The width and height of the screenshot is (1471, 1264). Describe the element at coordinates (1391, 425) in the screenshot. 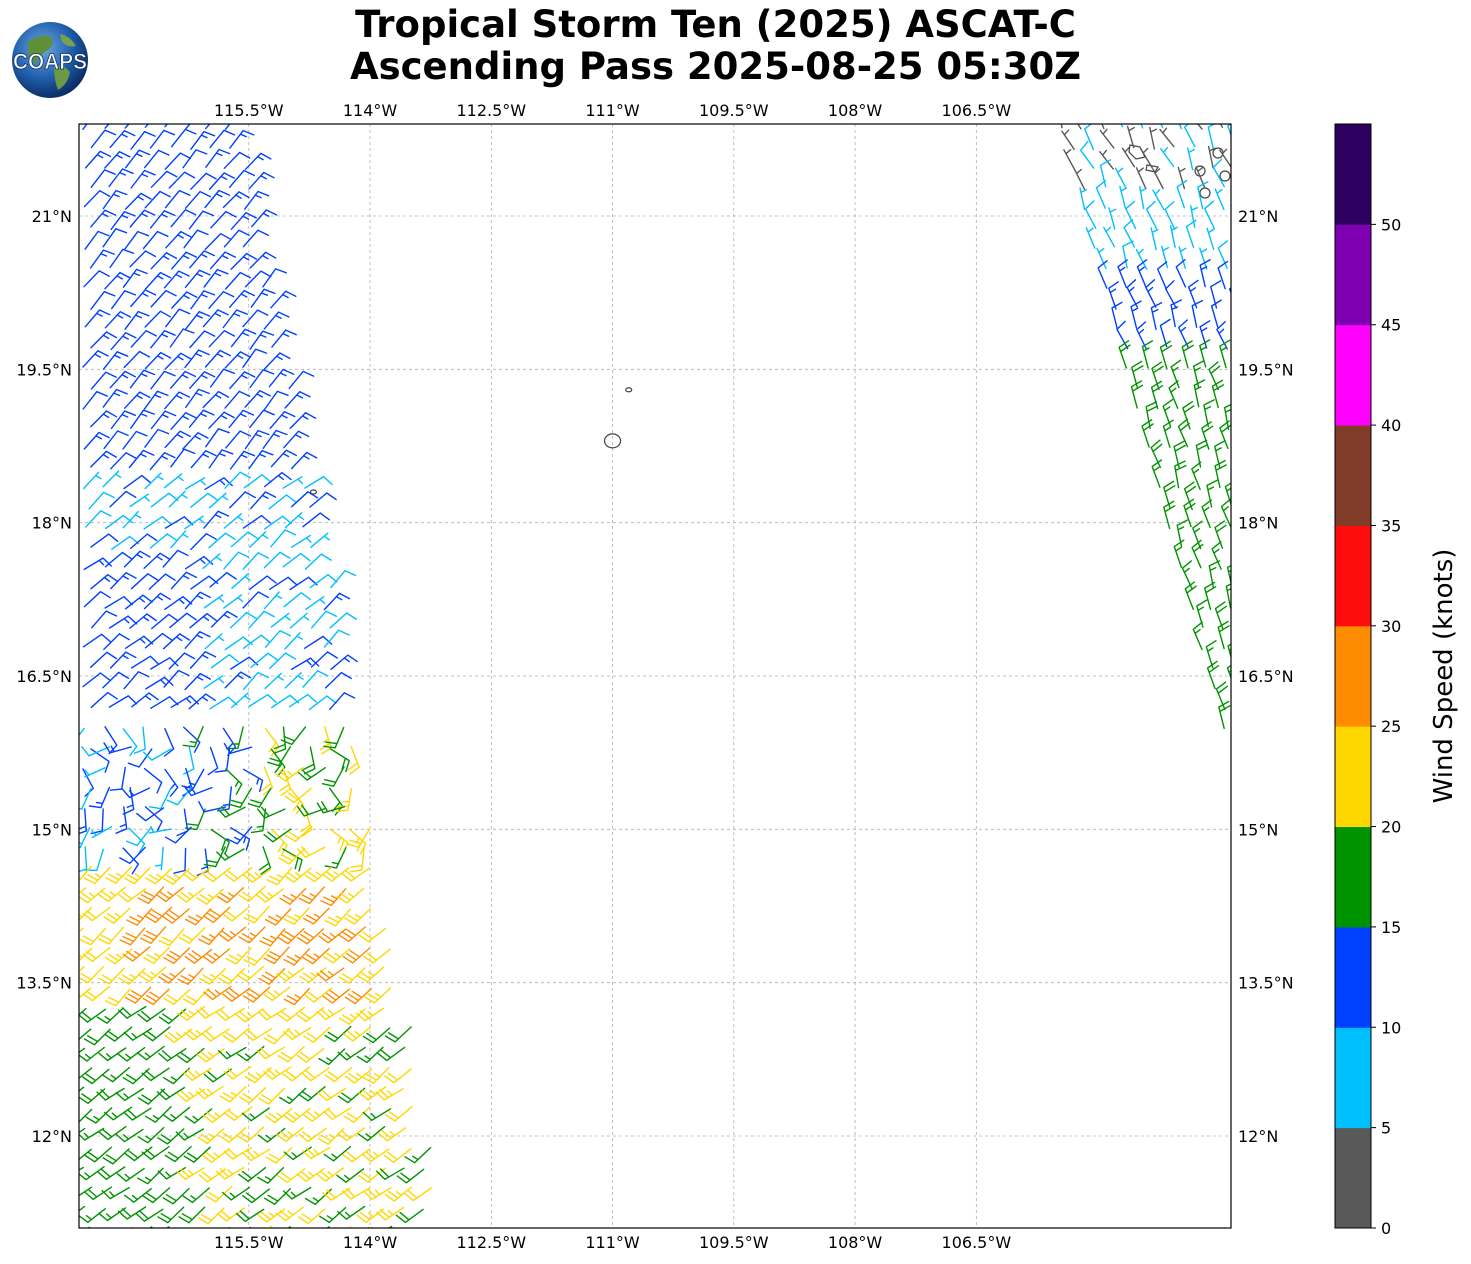

I see `colorbar-tick-label: 40` at that location.